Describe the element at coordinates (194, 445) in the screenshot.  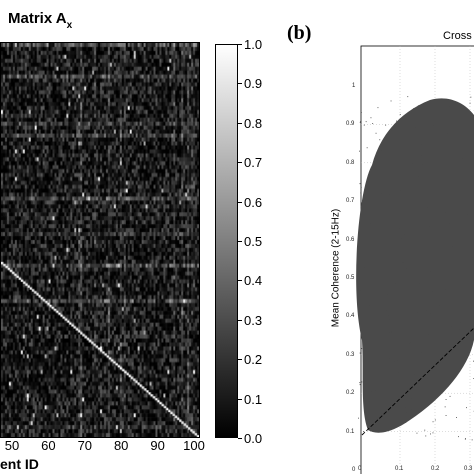
I see `heatmap-x-tick-label: 100` at that location.